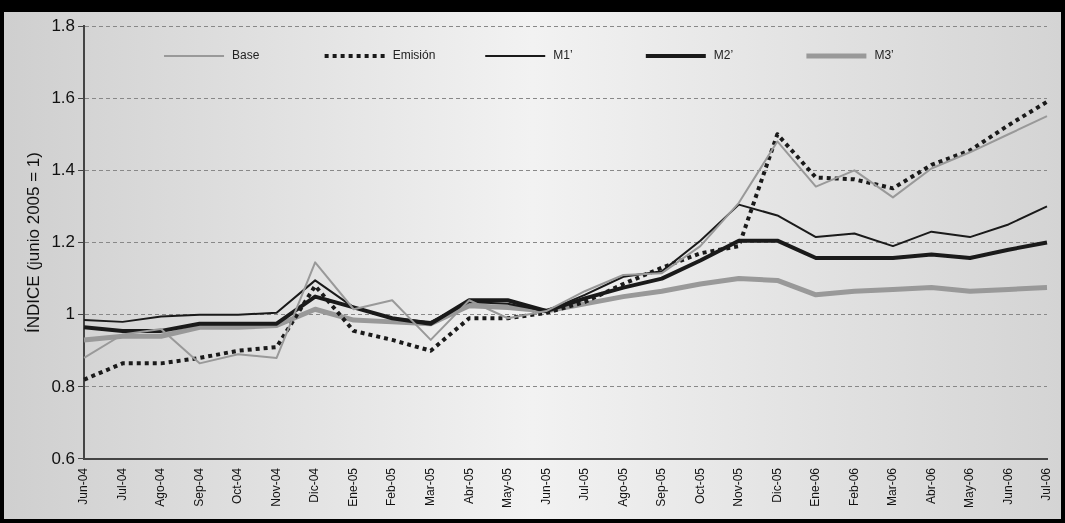  I want to click on x-tick-label: Sep-04, so click(198, 487).